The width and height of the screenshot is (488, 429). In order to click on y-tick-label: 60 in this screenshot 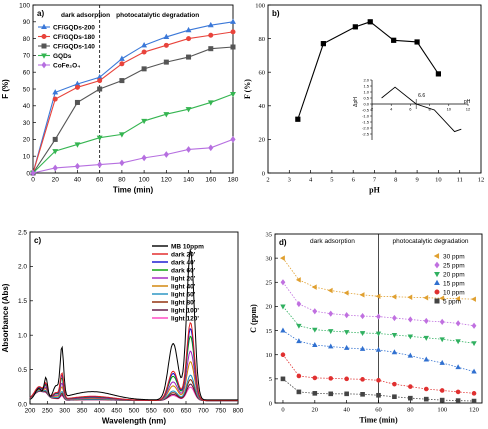, I will do `click(27, 72)`.